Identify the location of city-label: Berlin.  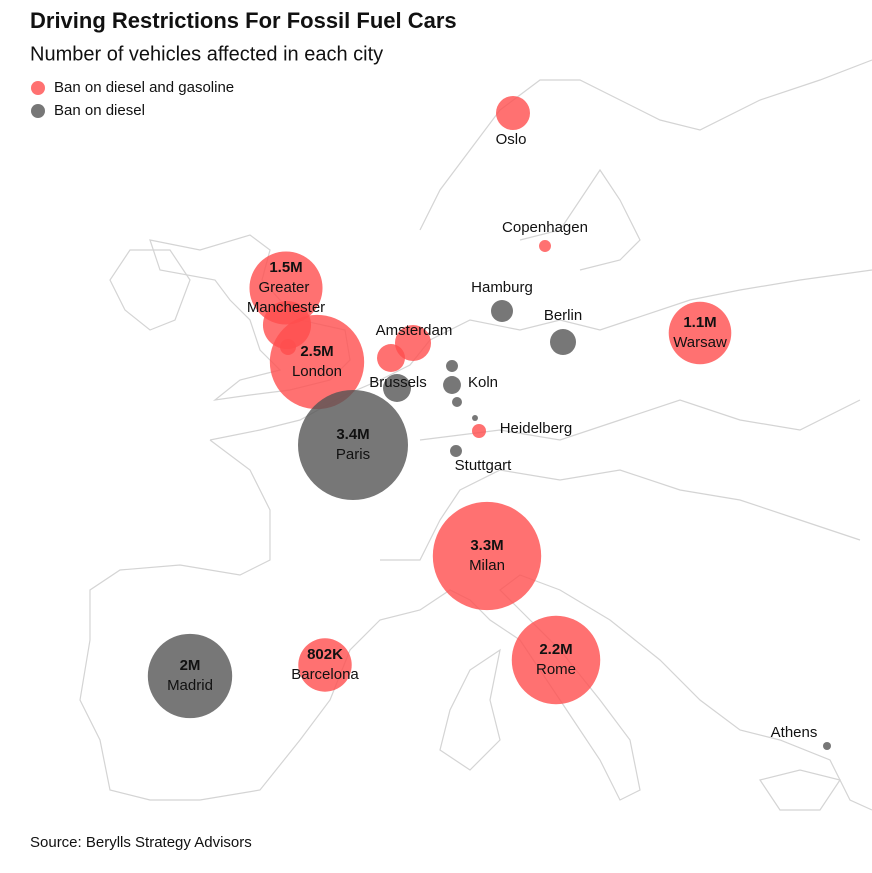
(563, 315).